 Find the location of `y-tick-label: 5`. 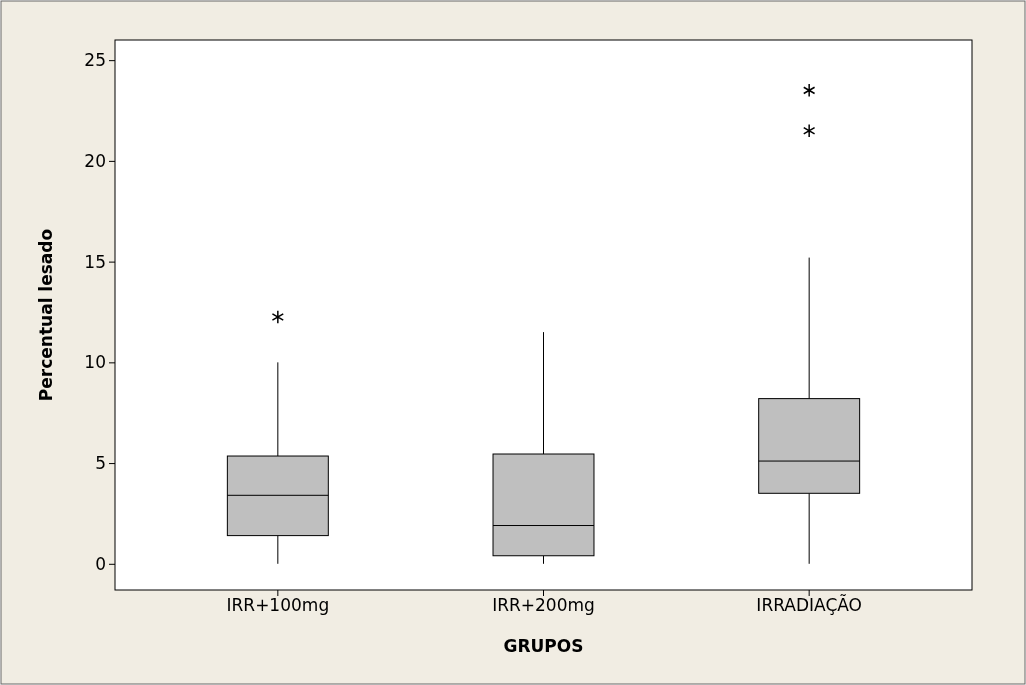

y-tick-label: 5 is located at coordinates (100, 463).